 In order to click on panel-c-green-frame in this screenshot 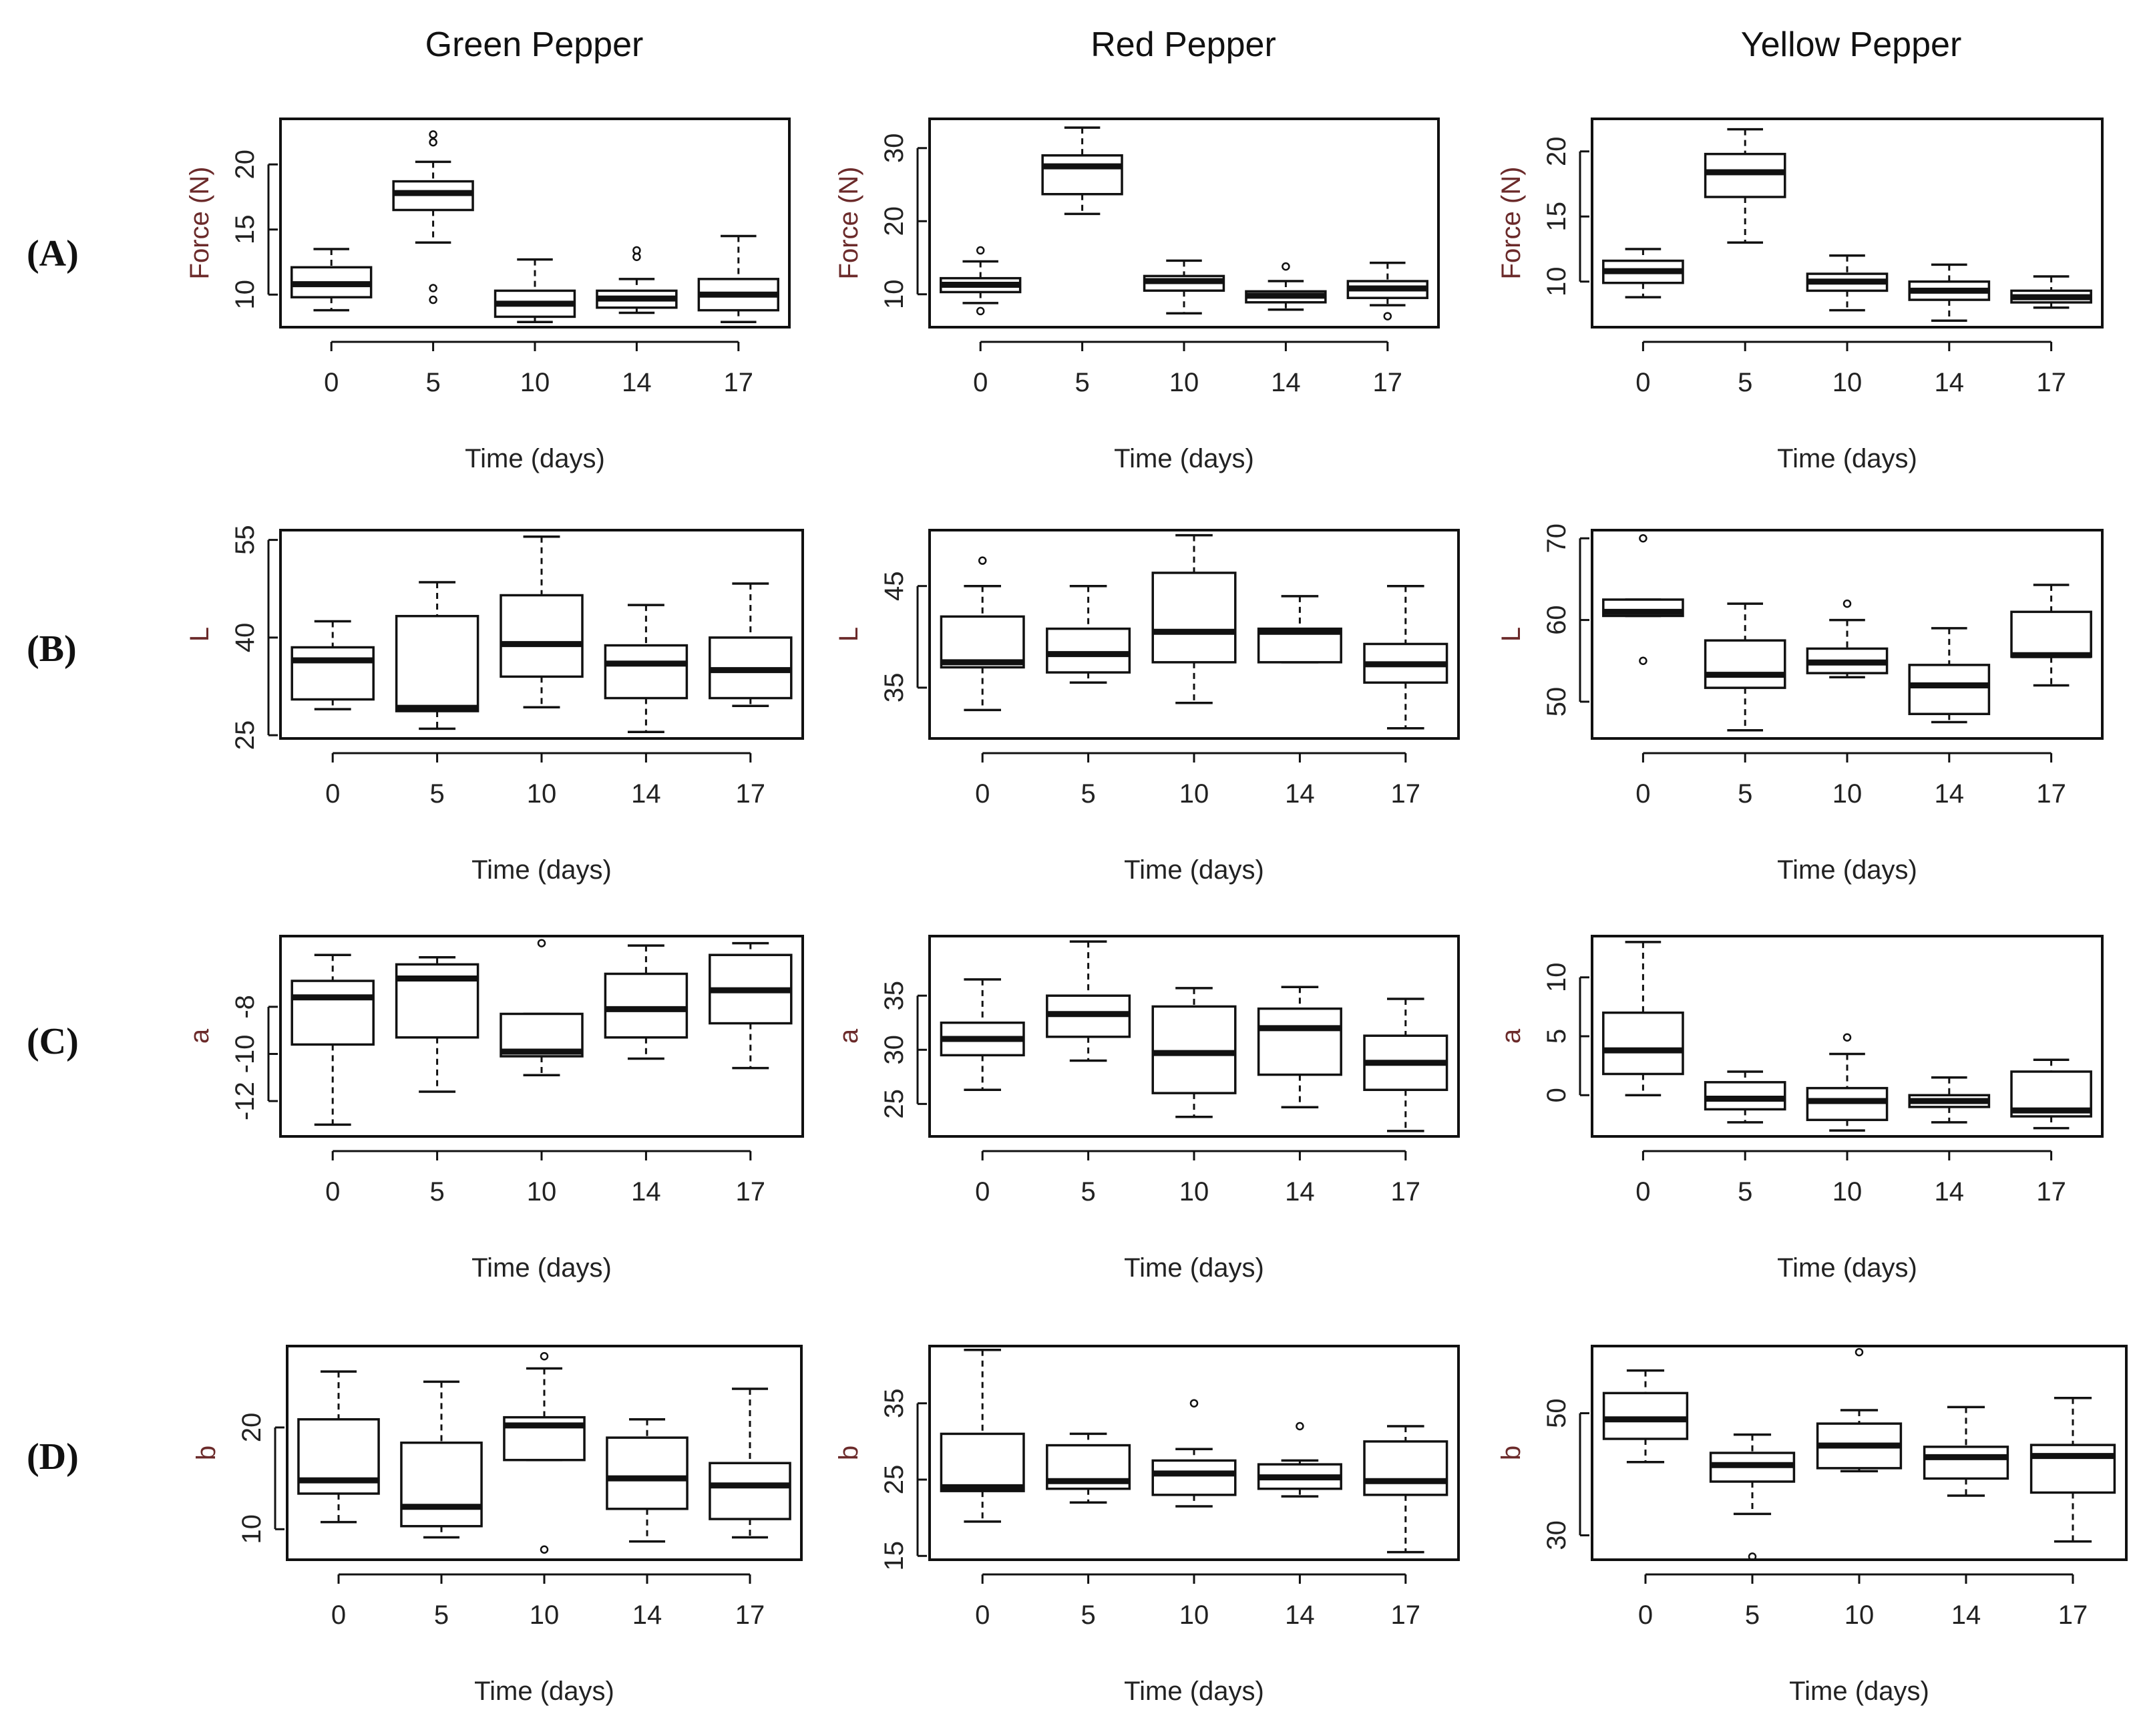, I will do `click(542, 1036)`.